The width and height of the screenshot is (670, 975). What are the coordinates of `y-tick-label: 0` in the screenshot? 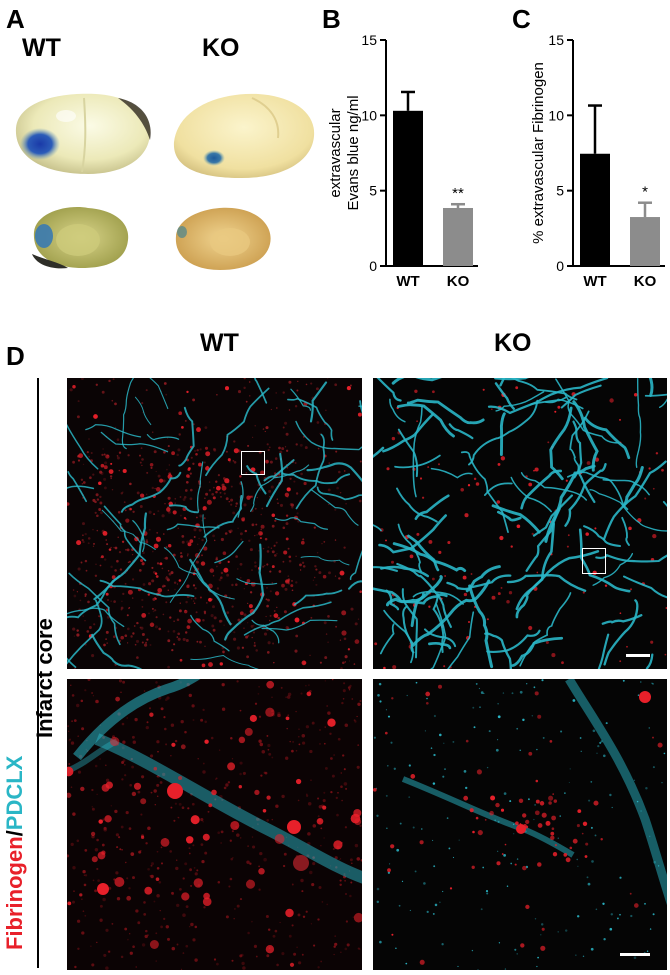 It's located at (373, 266).